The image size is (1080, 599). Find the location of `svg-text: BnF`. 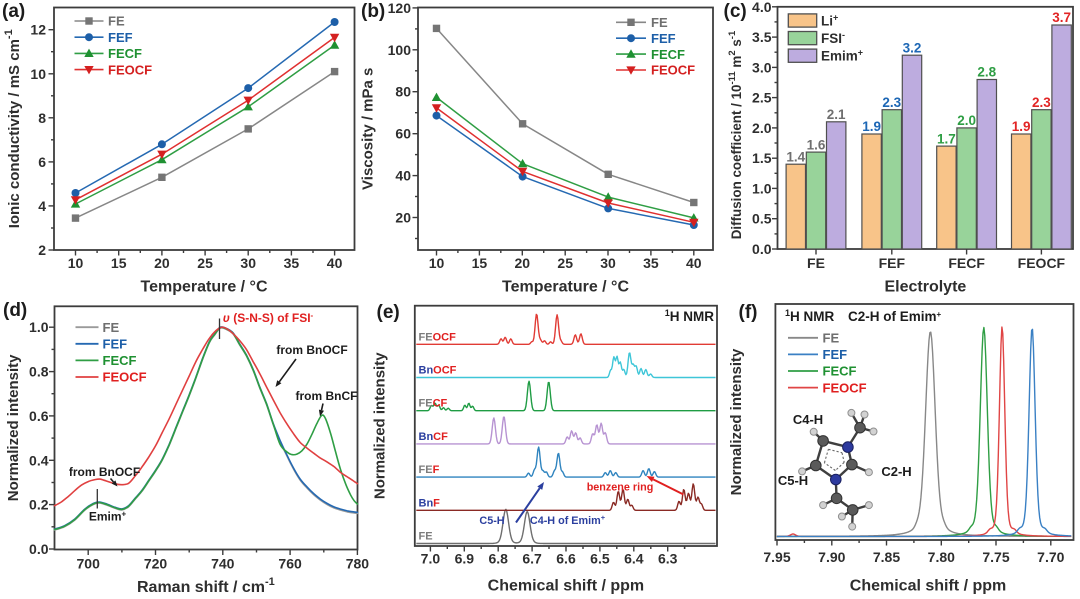

svg-text: BnF is located at coordinates (430, 504).